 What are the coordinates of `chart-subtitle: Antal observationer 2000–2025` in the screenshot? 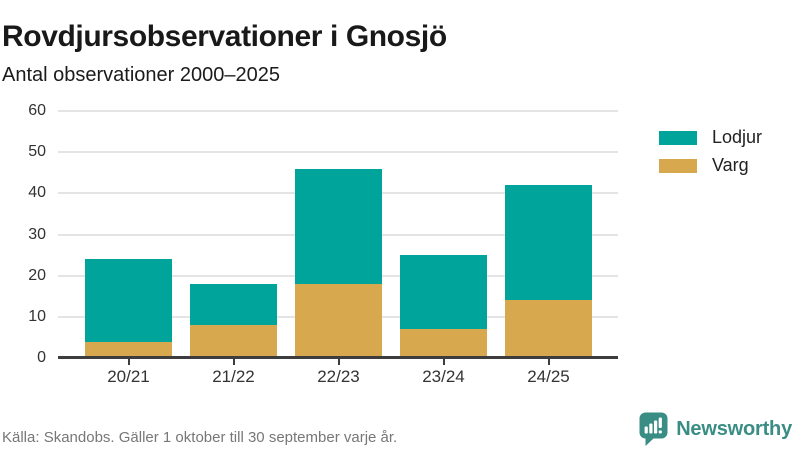 It's located at (141, 75).